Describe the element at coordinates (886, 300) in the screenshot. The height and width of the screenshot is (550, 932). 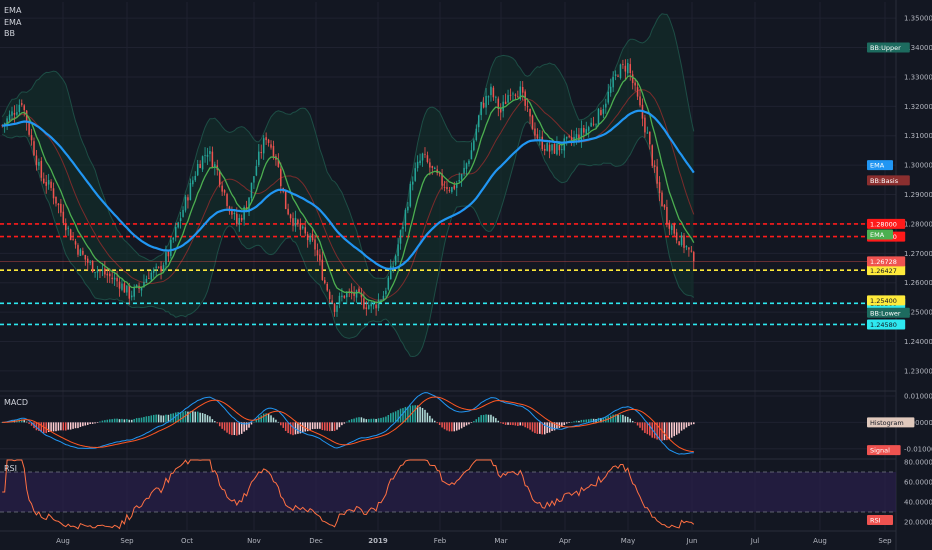
I see `indicator-price-badge-bg` at that location.